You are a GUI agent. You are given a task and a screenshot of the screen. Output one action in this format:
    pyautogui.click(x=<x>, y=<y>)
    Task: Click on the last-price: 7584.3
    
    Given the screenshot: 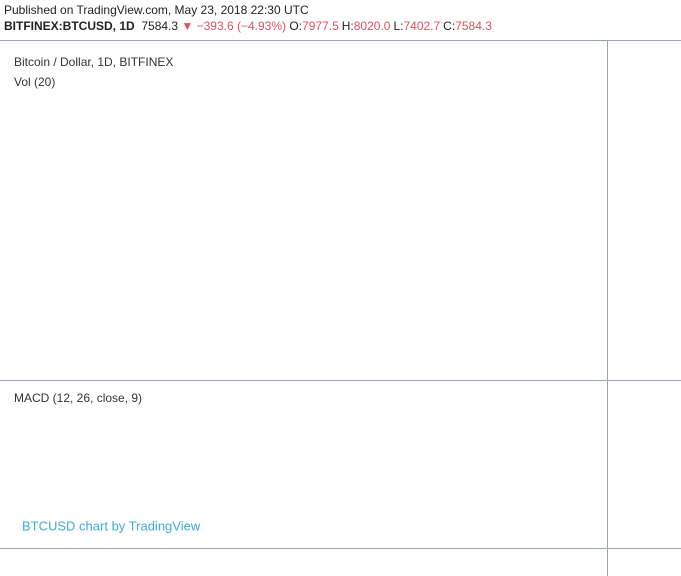 What is the action you would take?
    pyautogui.click(x=160, y=26)
    